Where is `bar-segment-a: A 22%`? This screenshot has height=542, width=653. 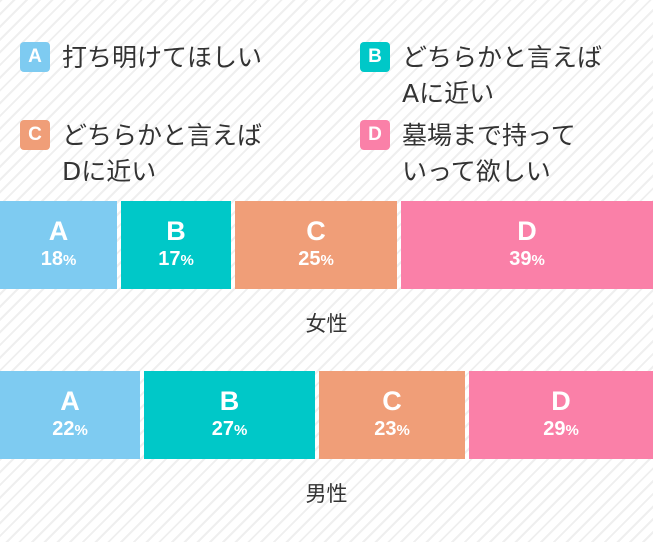
bar-segment-a: A 22% is located at coordinates (70, 415).